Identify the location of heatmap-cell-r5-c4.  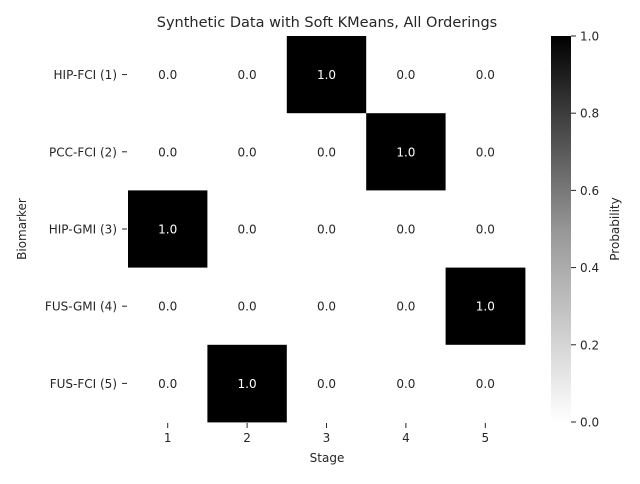
(406, 383).